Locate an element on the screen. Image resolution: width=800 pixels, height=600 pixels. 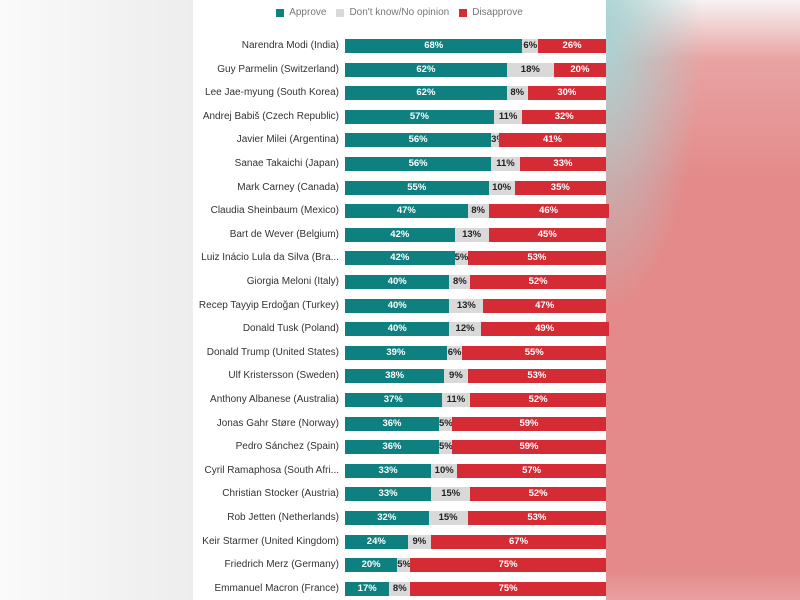
bar-segment-disapprove: 26% is located at coordinates (572, 46).